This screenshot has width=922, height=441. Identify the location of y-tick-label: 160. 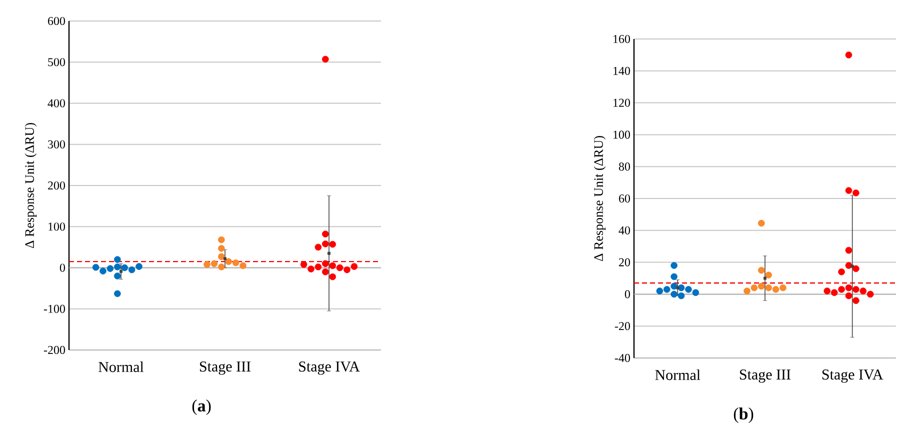
(622, 39).